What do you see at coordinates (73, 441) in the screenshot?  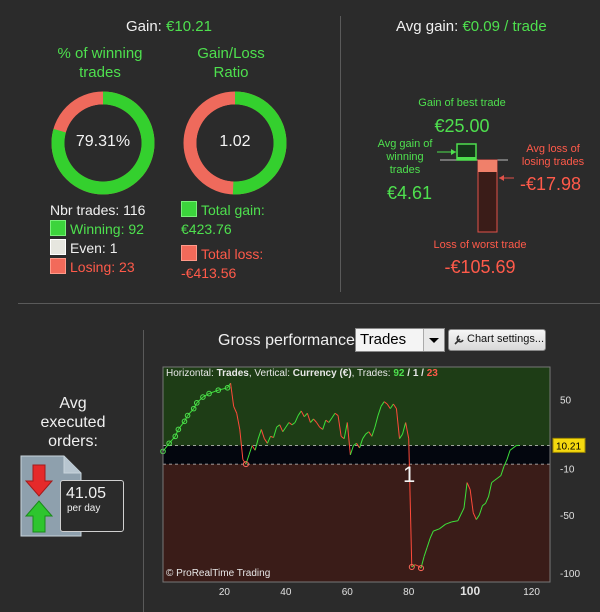 I see `avg-orders-title-3: orders:` at bounding box center [73, 441].